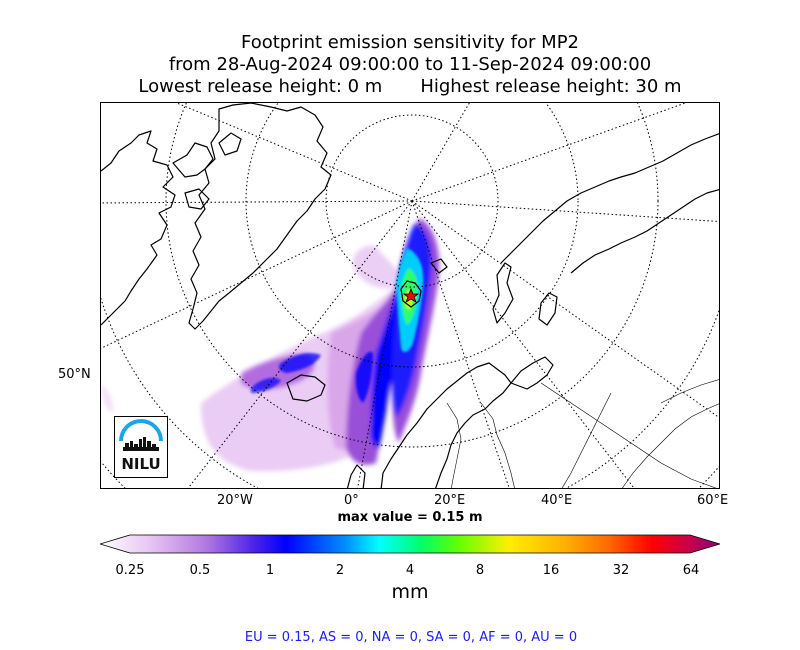 Image resolution: width=800 pixels, height=650 pixels. I want to click on lon-tick-0: 0°, so click(351, 500).